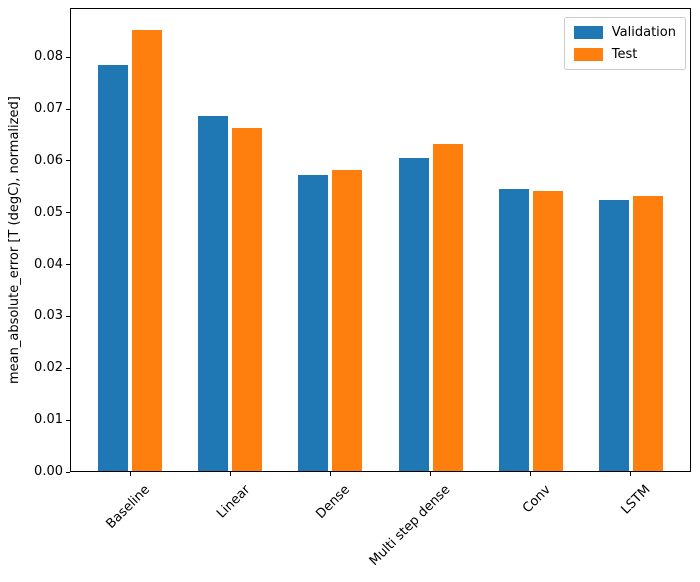 This screenshot has height=582, width=700. I want to click on legend-items: Validation Test, so click(624, 43).